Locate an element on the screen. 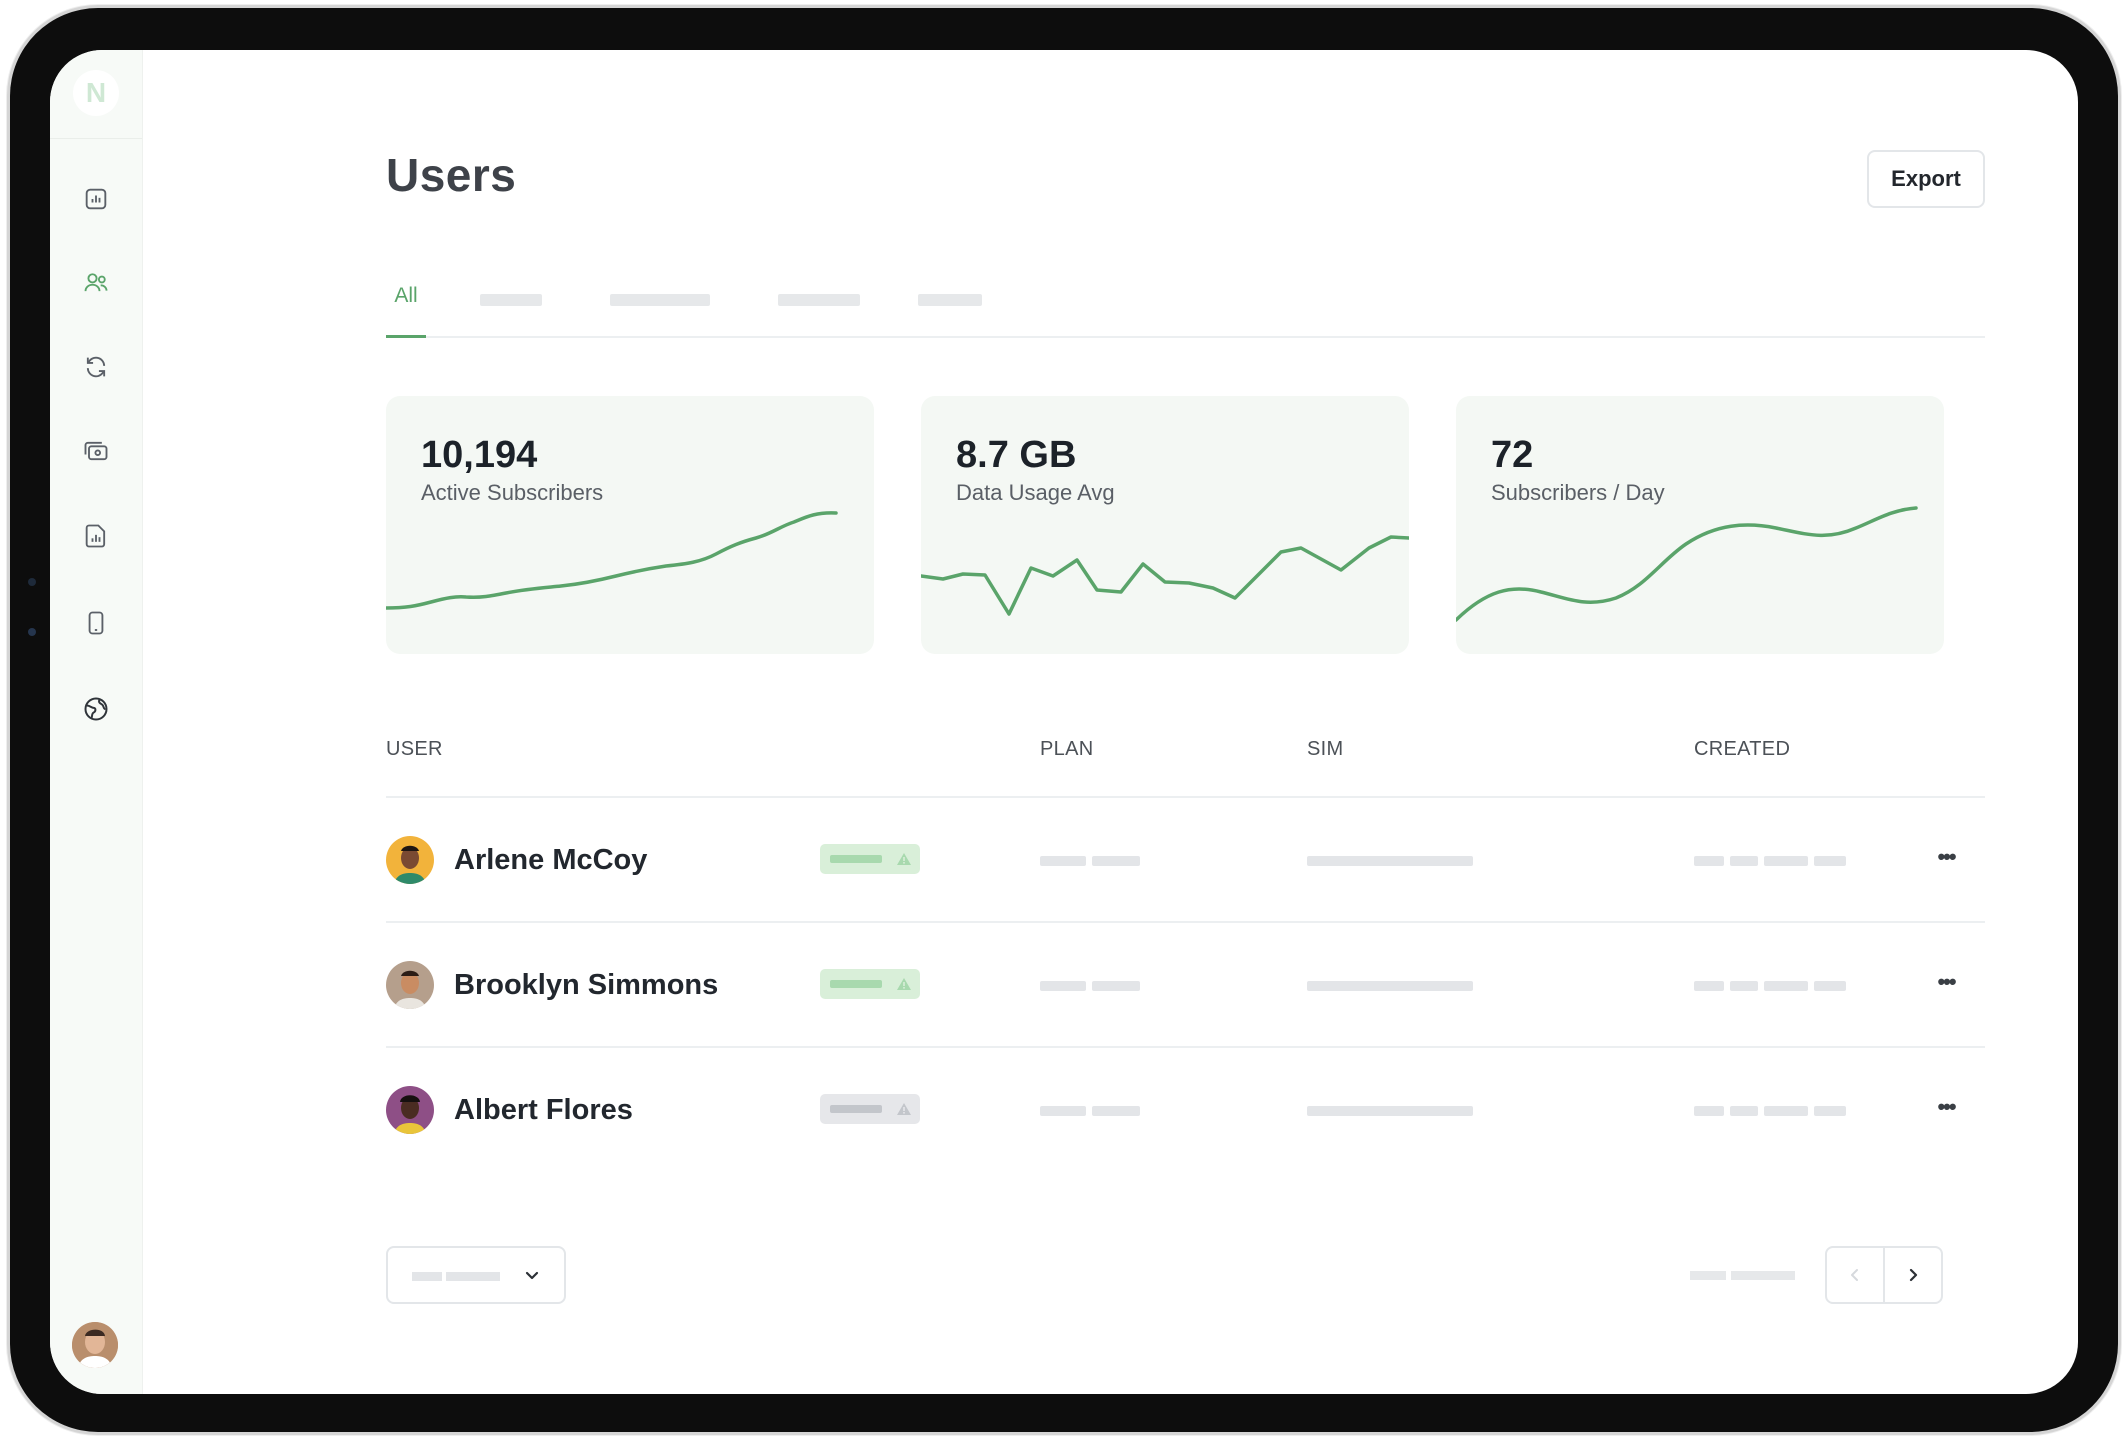  sparkline-data-usage is located at coordinates (1165, 575).